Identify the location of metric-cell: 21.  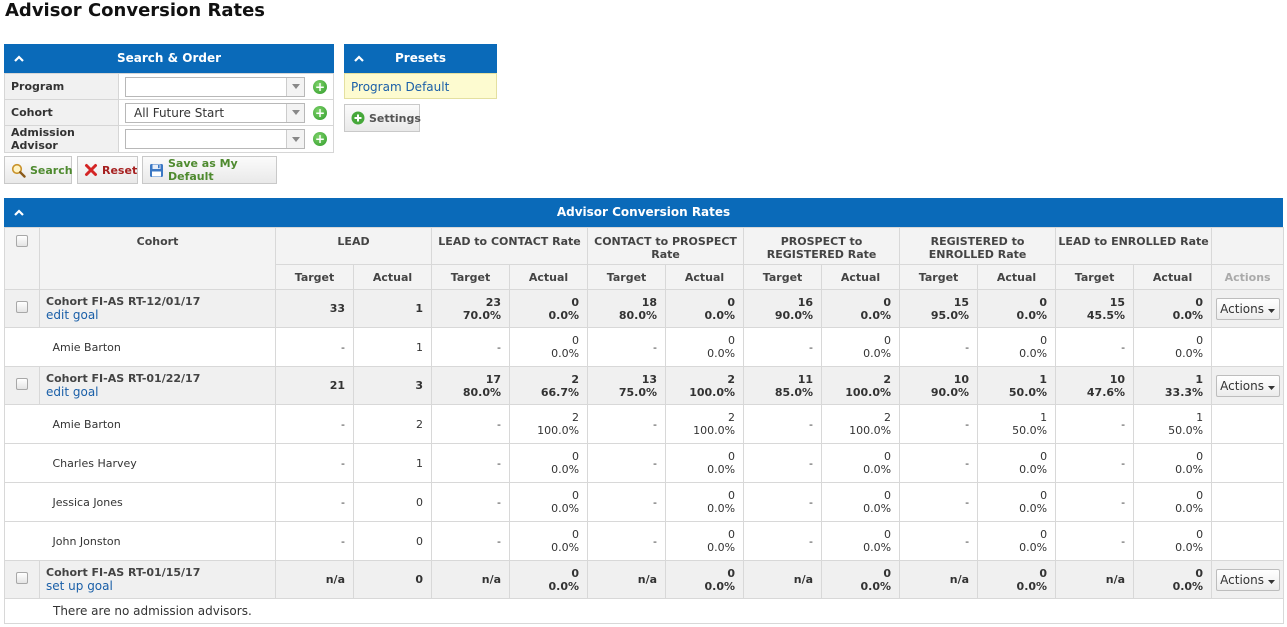
(314, 385).